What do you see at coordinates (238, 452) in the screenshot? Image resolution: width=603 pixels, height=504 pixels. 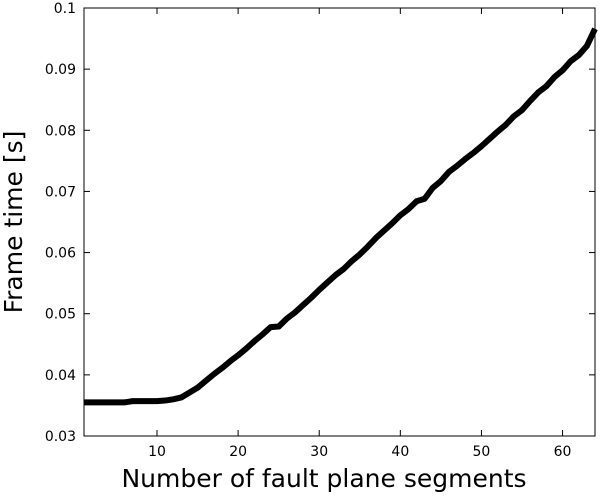 I see `x-tick-label: 20` at bounding box center [238, 452].